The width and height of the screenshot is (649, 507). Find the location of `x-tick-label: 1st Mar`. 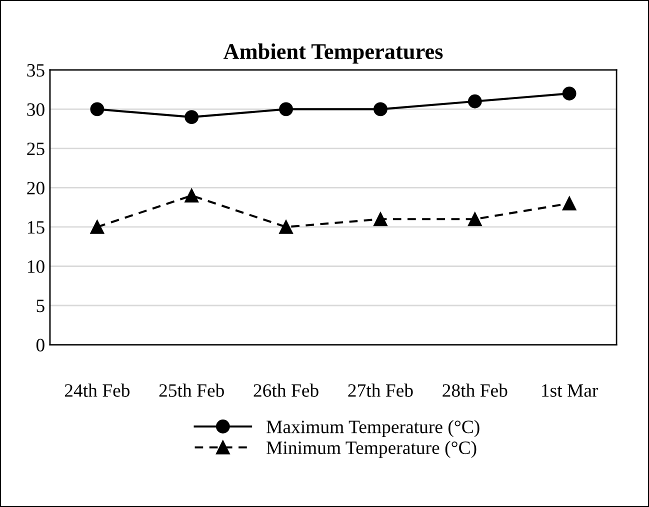

x-tick-label: 1st Mar is located at coordinates (570, 390).